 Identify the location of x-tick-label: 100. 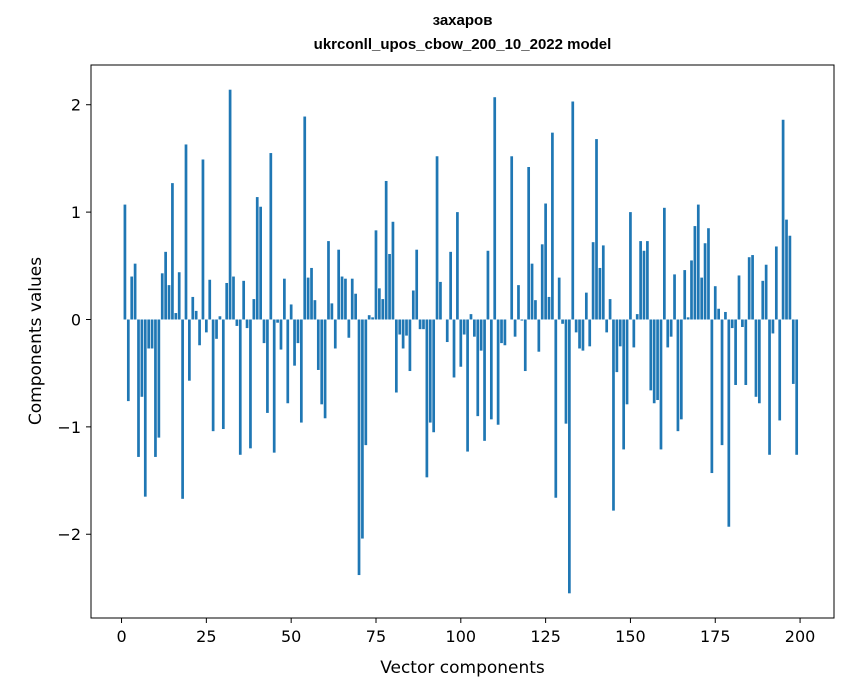
(461, 636).